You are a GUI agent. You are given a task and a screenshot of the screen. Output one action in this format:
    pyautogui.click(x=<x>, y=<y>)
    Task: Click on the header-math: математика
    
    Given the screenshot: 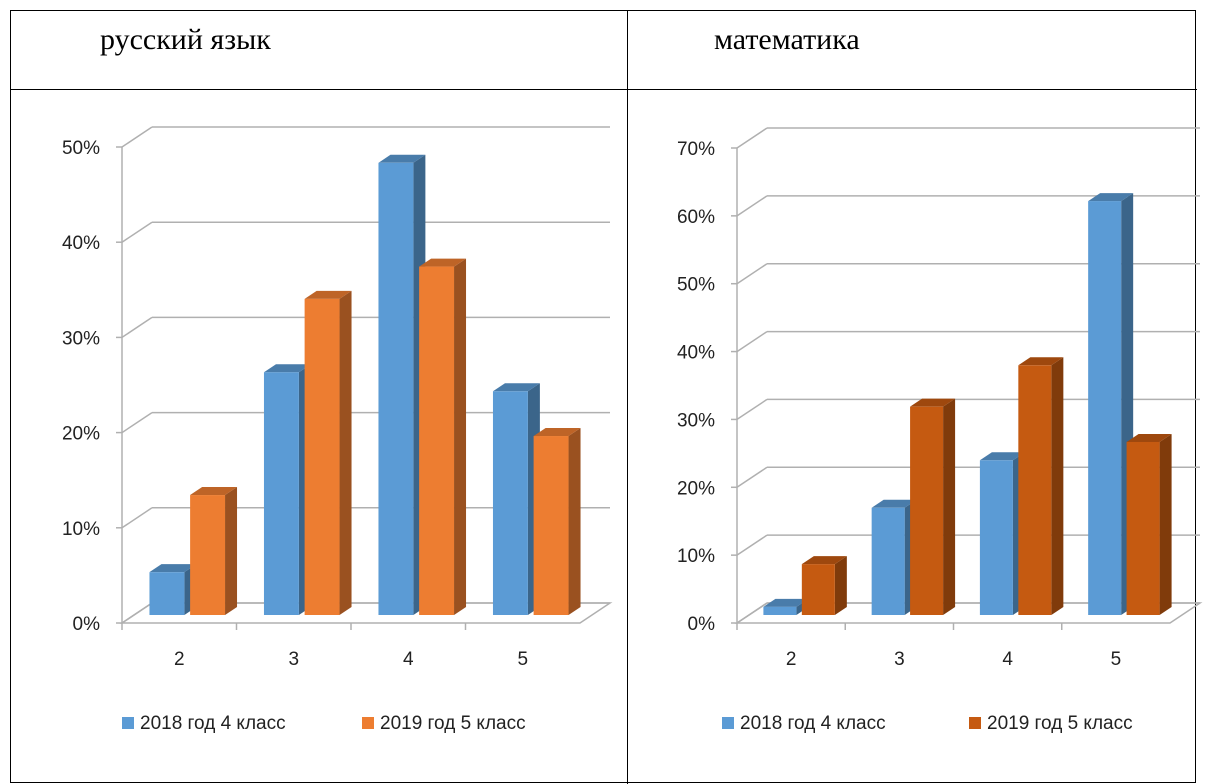 What is the action you would take?
    pyautogui.click(x=787, y=39)
    